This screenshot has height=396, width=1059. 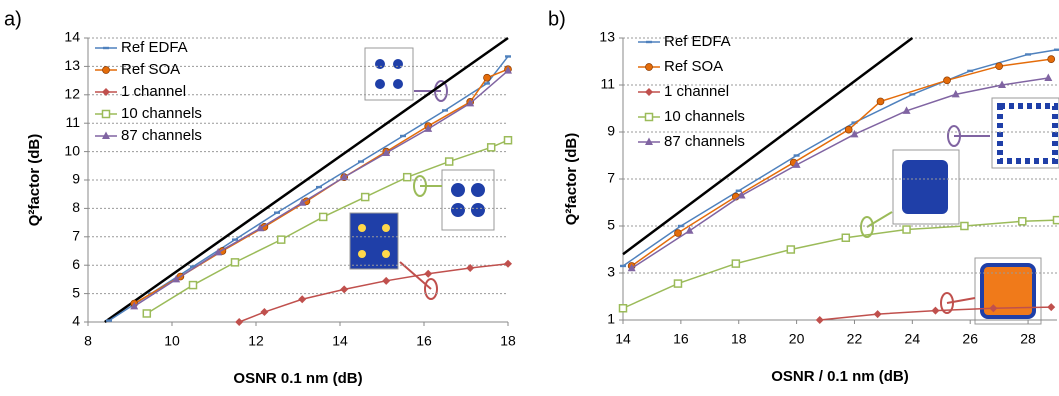 I want to click on series-line, so click(x=373, y=293).